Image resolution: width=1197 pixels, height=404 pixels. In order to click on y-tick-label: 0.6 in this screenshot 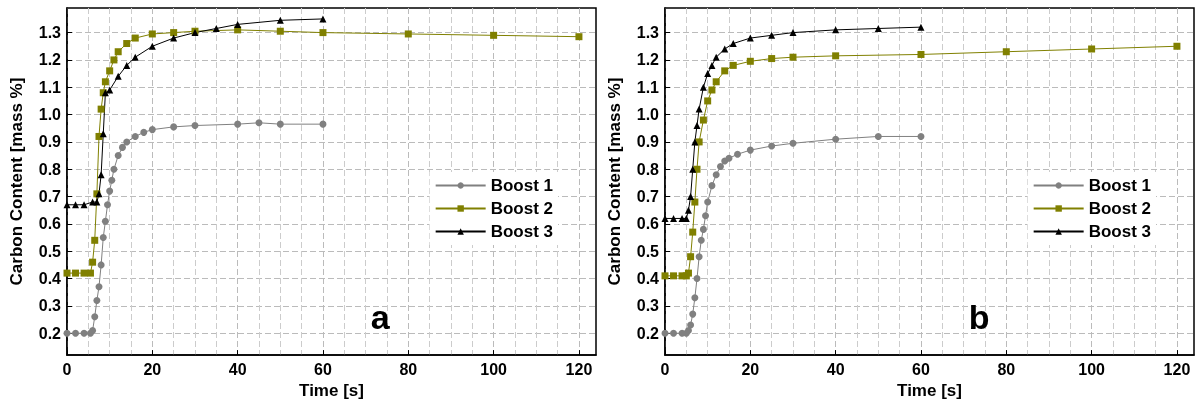, I will do `click(50, 224)`.